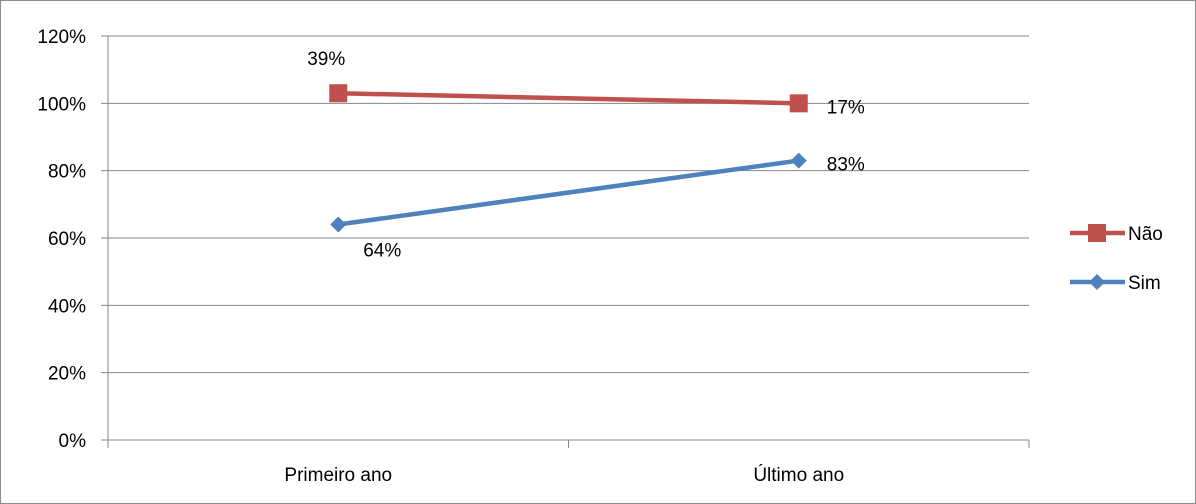 Image resolution: width=1196 pixels, height=504 pixels. Describe the element at coordinates (61, 104) in the screenshot. I see `y-tick-label: 100%` at that location.